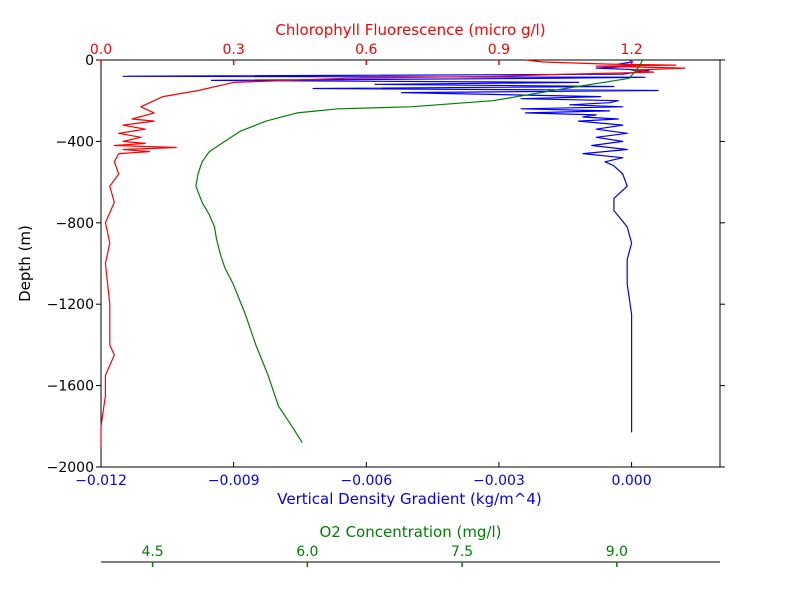 This screenshot has width=800, height=604. What do you see at coordinates (366, 481) in the screenshot?
I see `density-tick-label: −0.006` at bounding box center [366, 481].